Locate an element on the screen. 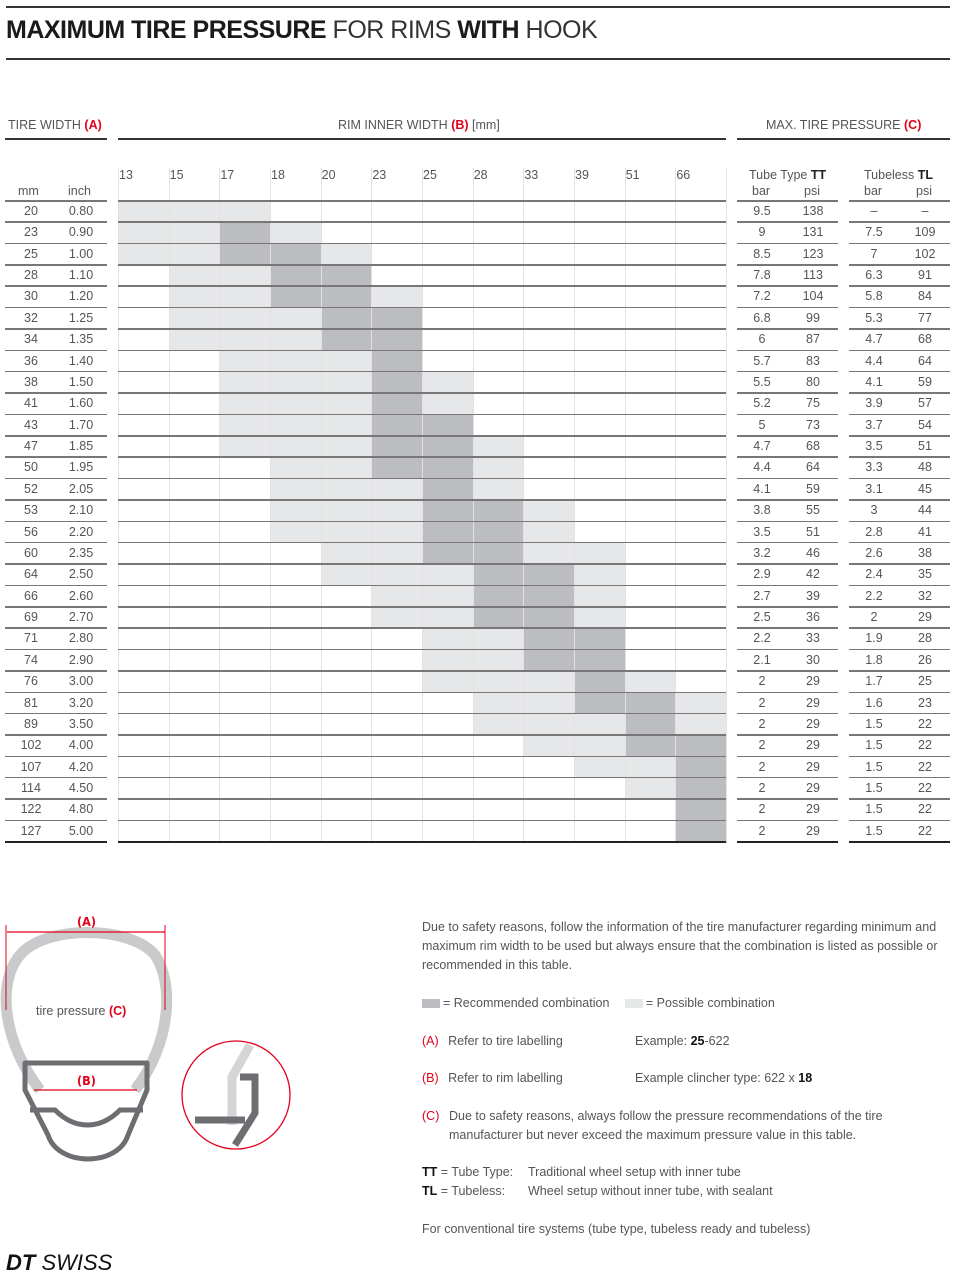 Image resolution: width=959 pixels, height=1280 pixels. tl-psi-value: 109 is located at coordinates (925, 232).